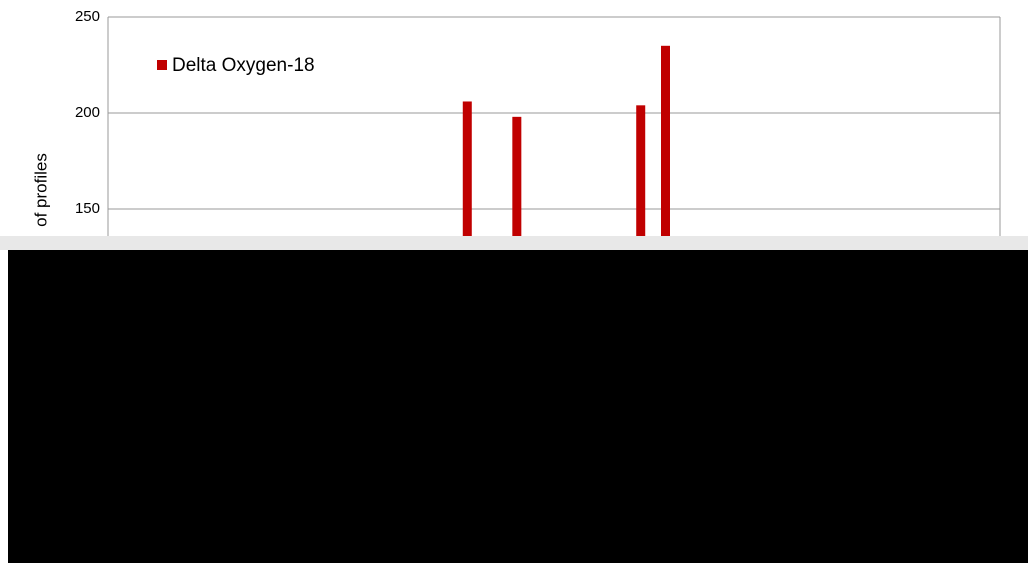 The image size is (1028, 563). Describe the element at coordinates (87, 112) in the screenshot. I see `y-tick-label: 200` at that location.